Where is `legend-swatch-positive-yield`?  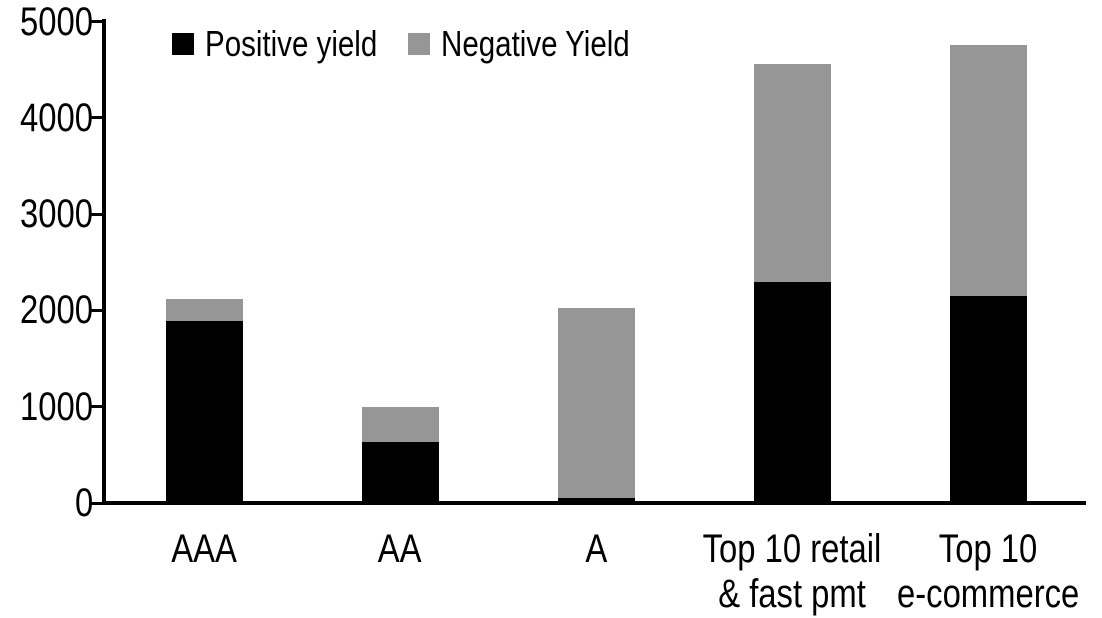
legend-swatch-positive-yield is located at coordinates (183, 44).